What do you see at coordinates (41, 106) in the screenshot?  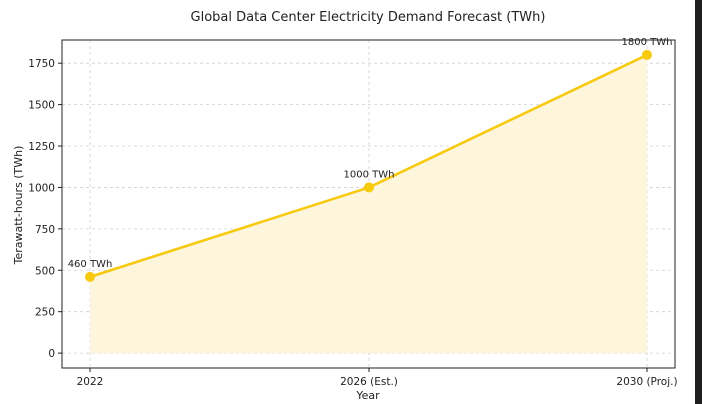 I see `y-tick-label: 1500` at bounding box center [41, 106].